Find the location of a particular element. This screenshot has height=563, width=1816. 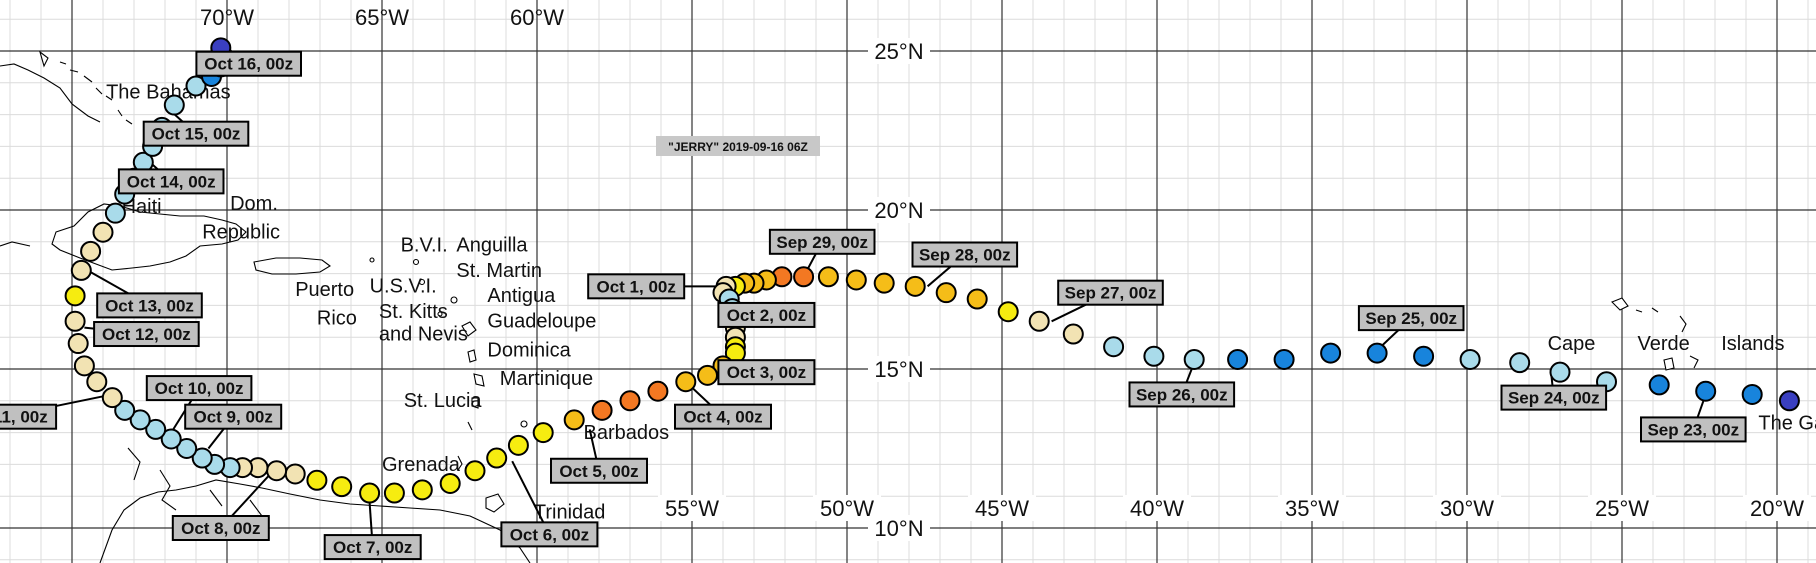

lon-tick-label: 55°W is located at coordinates (692, 508).